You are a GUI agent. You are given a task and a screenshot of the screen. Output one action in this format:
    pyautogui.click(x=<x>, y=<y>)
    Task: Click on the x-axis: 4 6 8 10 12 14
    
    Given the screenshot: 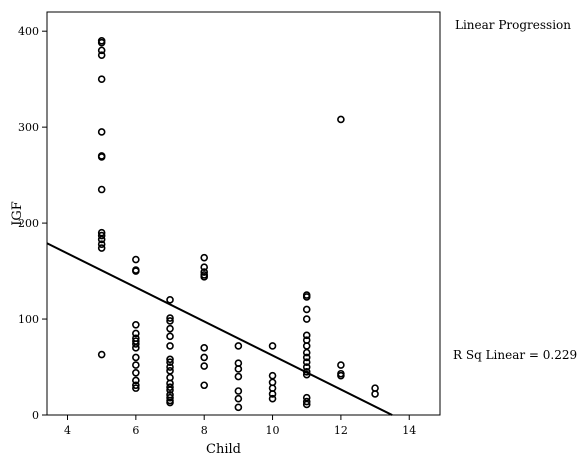 What is the action you would take?
    pyautogui.click(x=240, y=426)
    